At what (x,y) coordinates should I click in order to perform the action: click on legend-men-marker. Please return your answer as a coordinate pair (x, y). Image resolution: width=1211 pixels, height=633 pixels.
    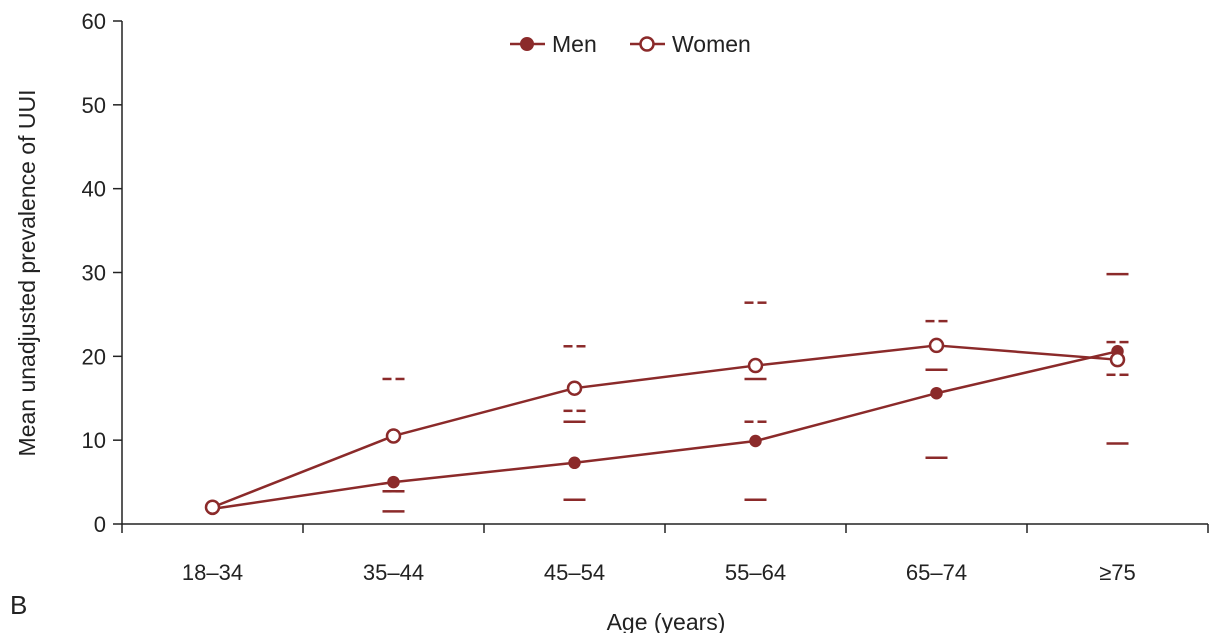
    Looking at the image, I should click on (527, 44).